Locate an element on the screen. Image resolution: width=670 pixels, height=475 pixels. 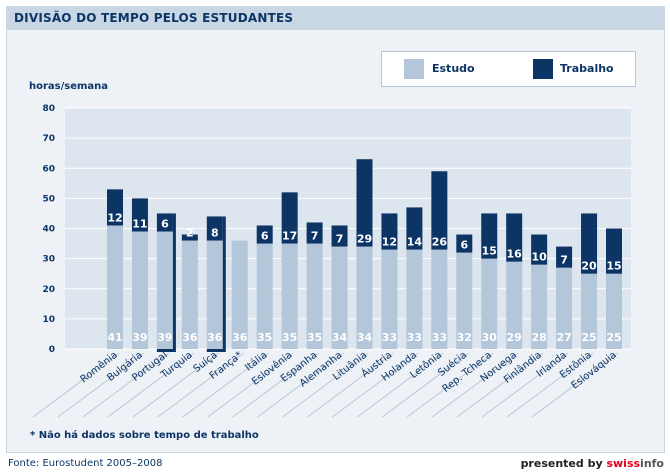
bar-label-work: 8 is located at coordinates (215, 233).